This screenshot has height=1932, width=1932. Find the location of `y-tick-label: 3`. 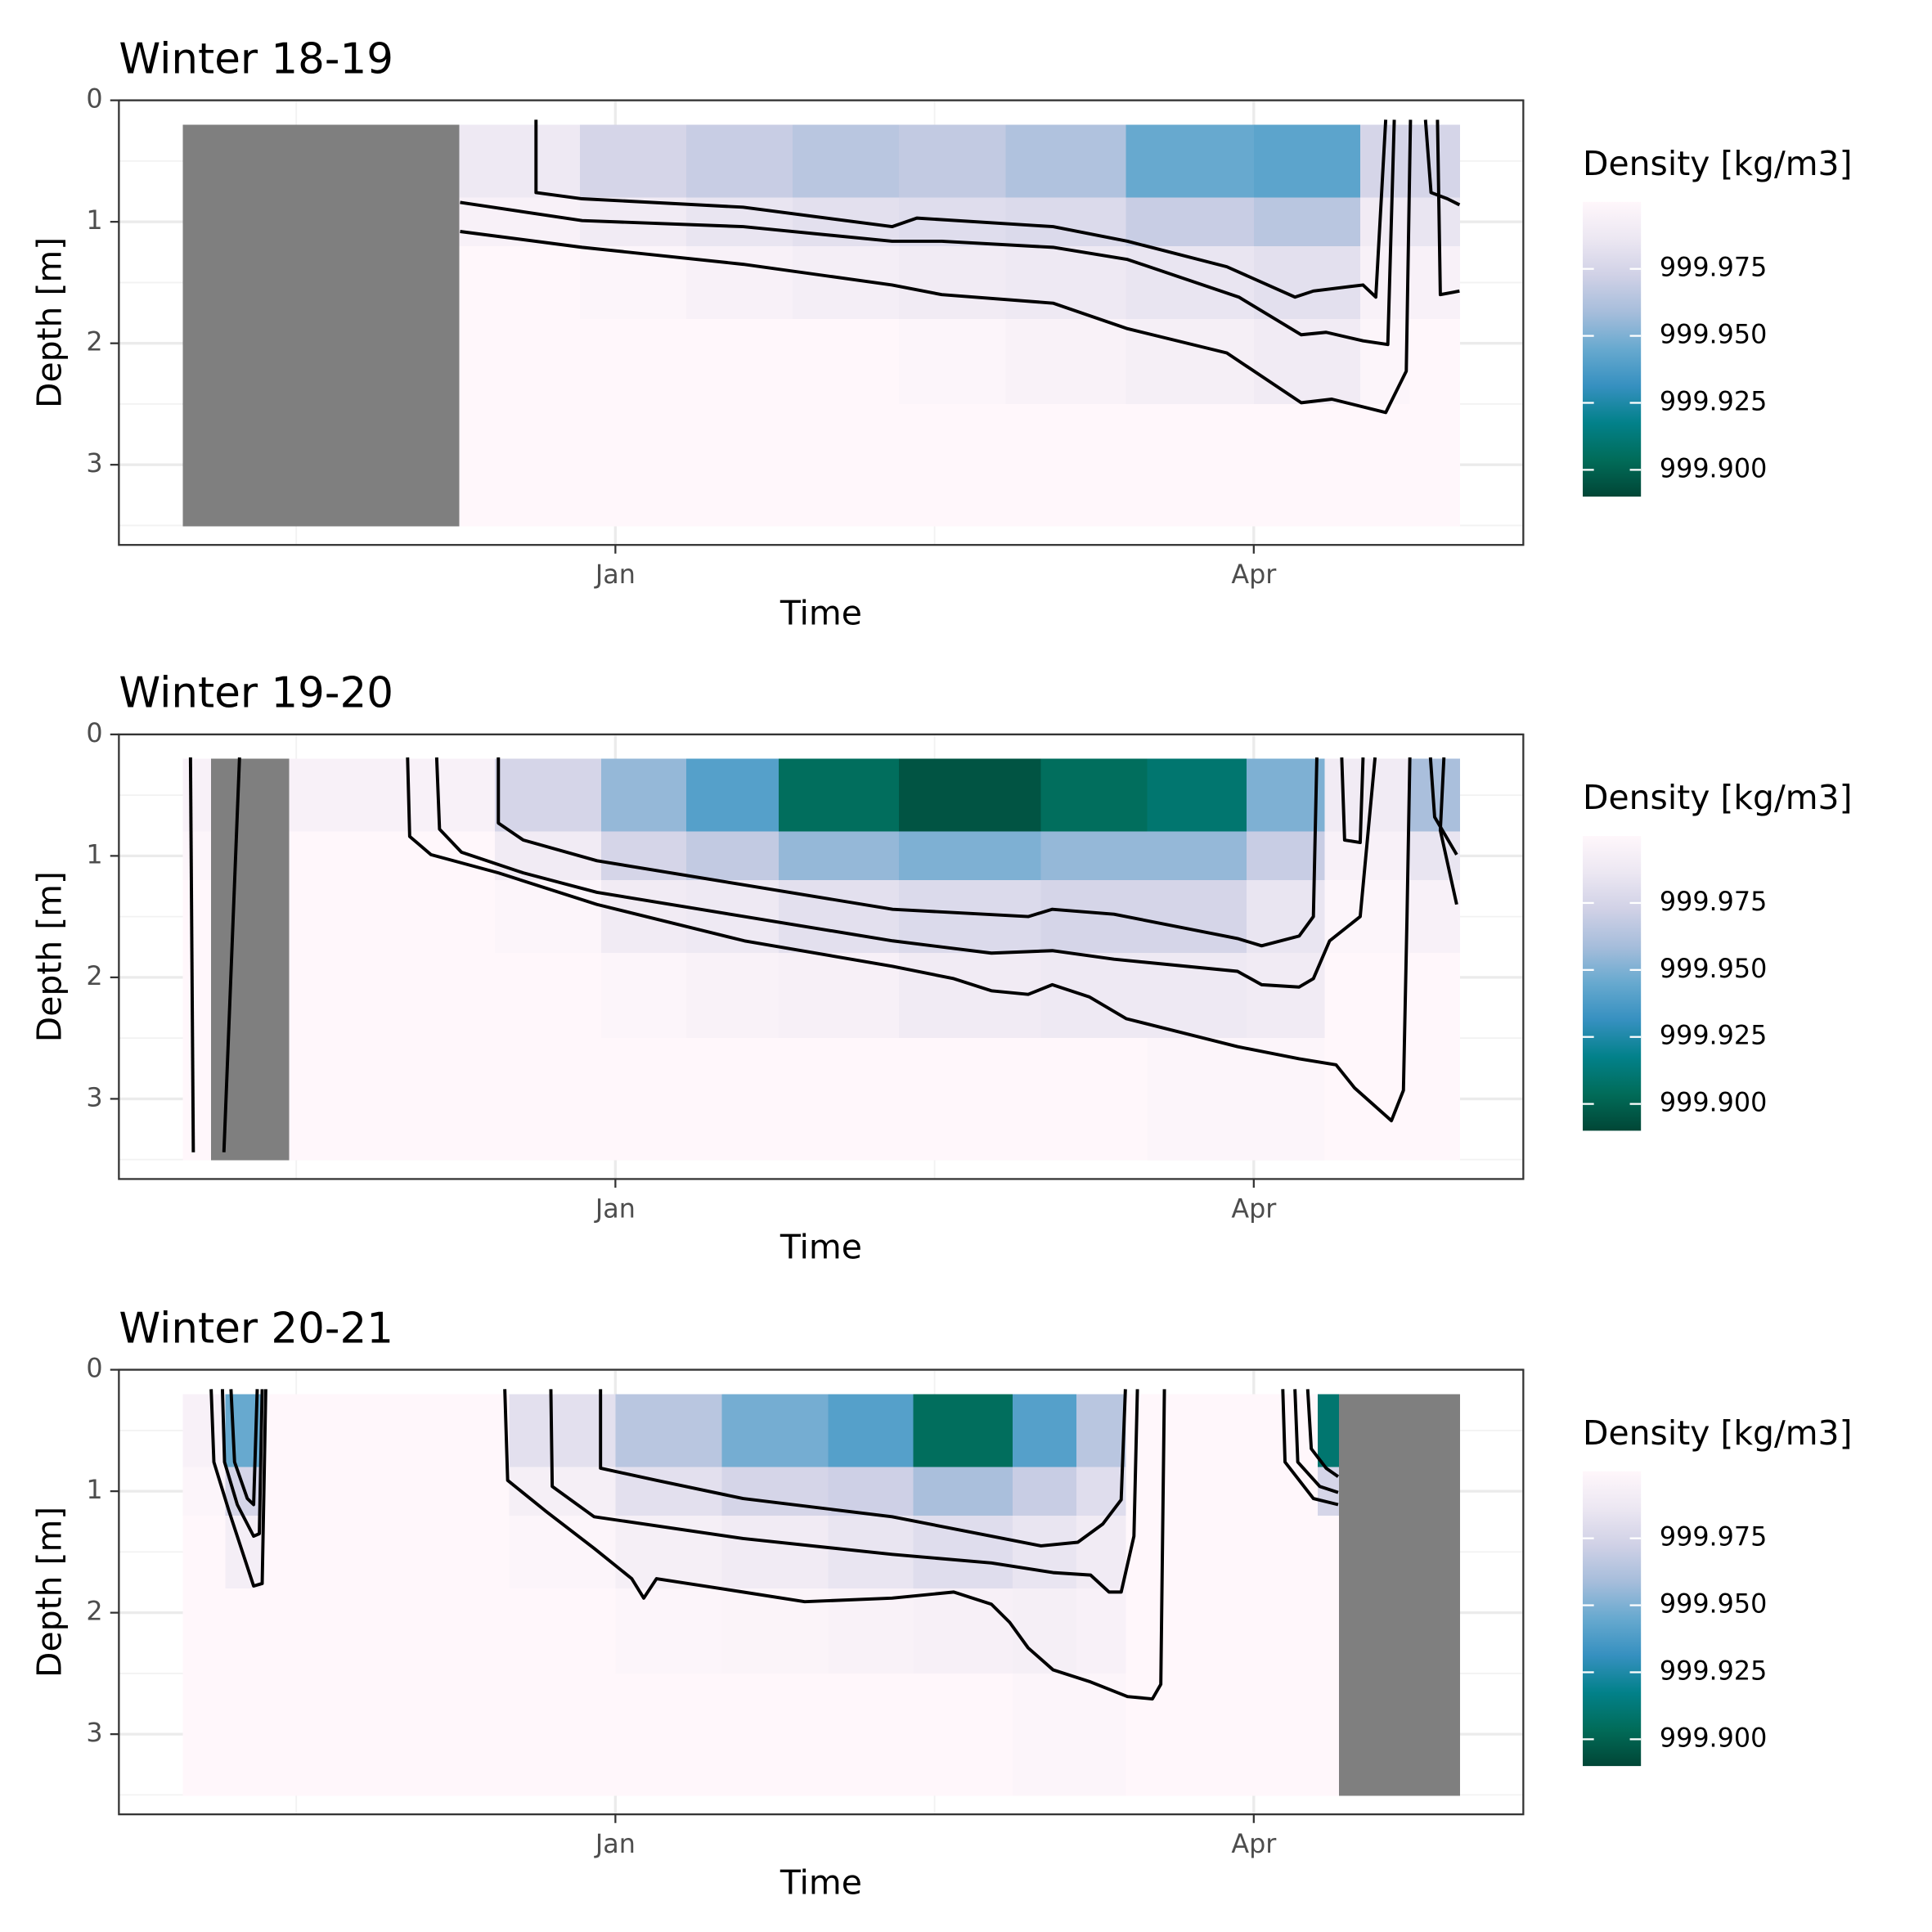

y-tick-label: 3 is located at coordinates (94, 1733).